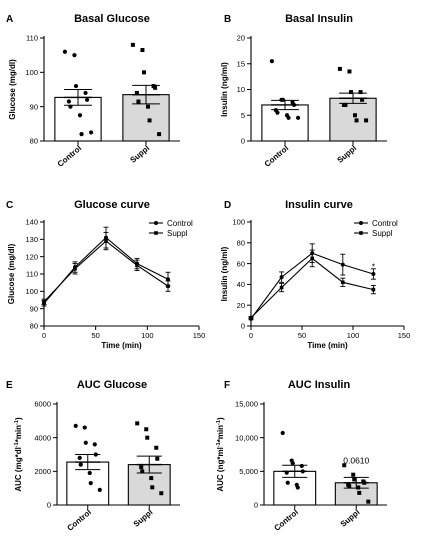  What do you see at coordinates (34, 308) in the screenshot?
I see `y-tick-label: 90` at bounding box center [34, 308].